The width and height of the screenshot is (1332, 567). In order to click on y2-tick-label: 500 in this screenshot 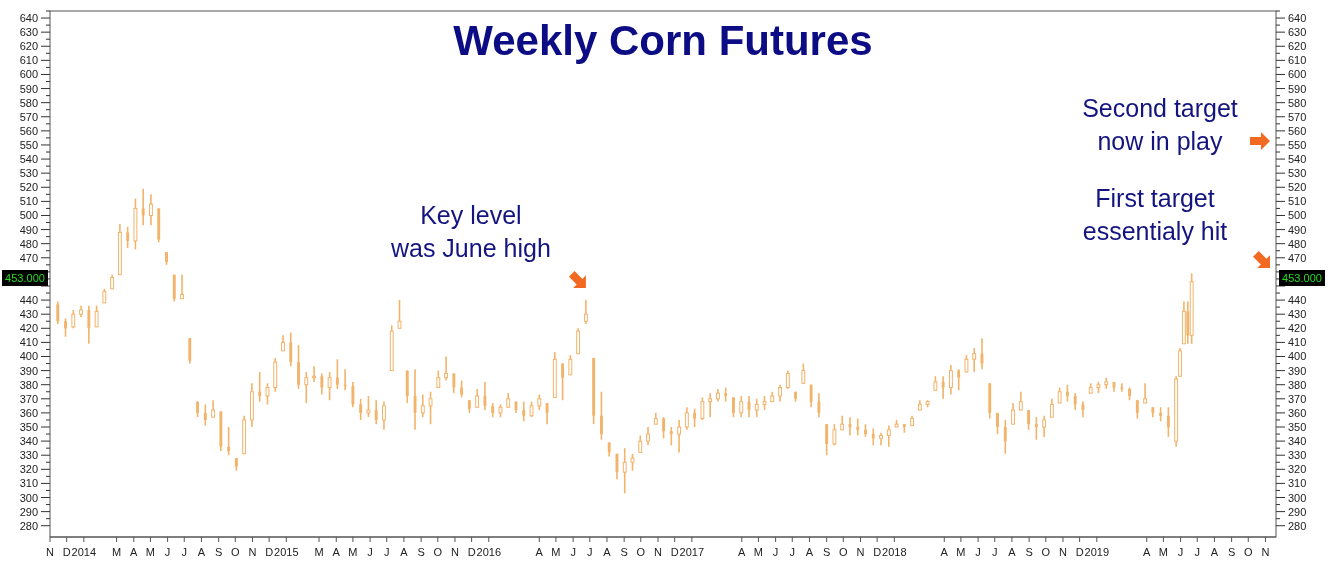, I will do `click(1297, 215)`.